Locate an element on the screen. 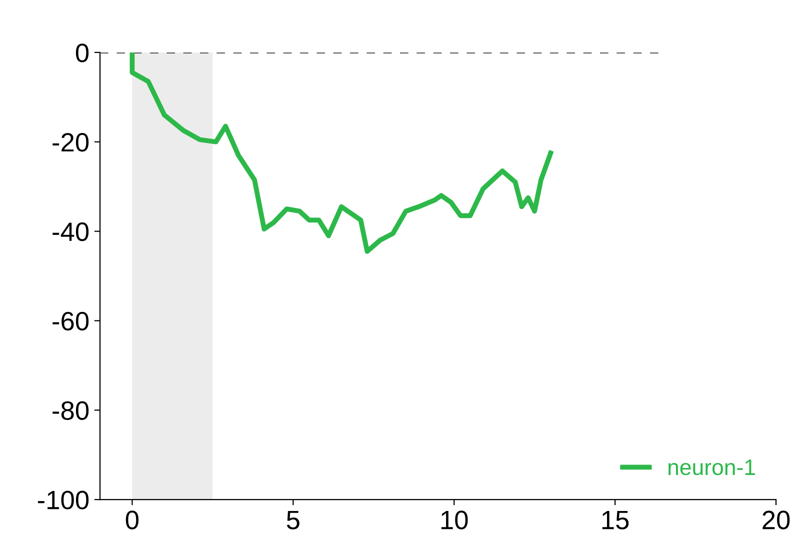 The image size is (800, 552). x-tick-label: 0 is located at coordinates (132, 520).